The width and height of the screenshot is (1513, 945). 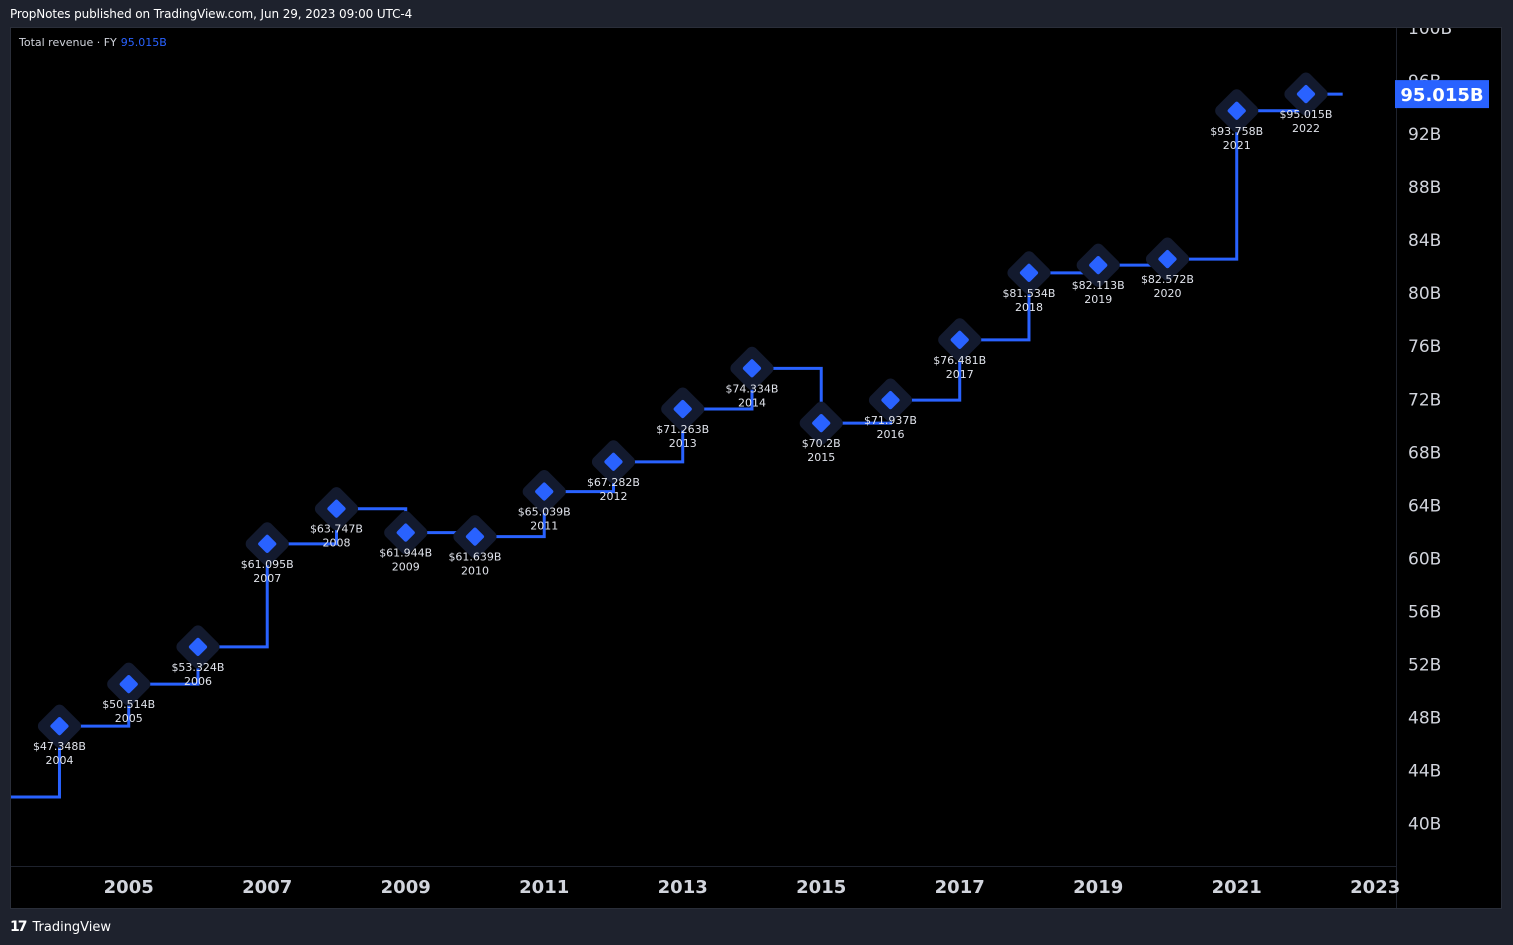 What do you see at coordinates (1167, 293) in the screenshot?
I see `data-label-year: 2020` at bounding box center [1167, 293].